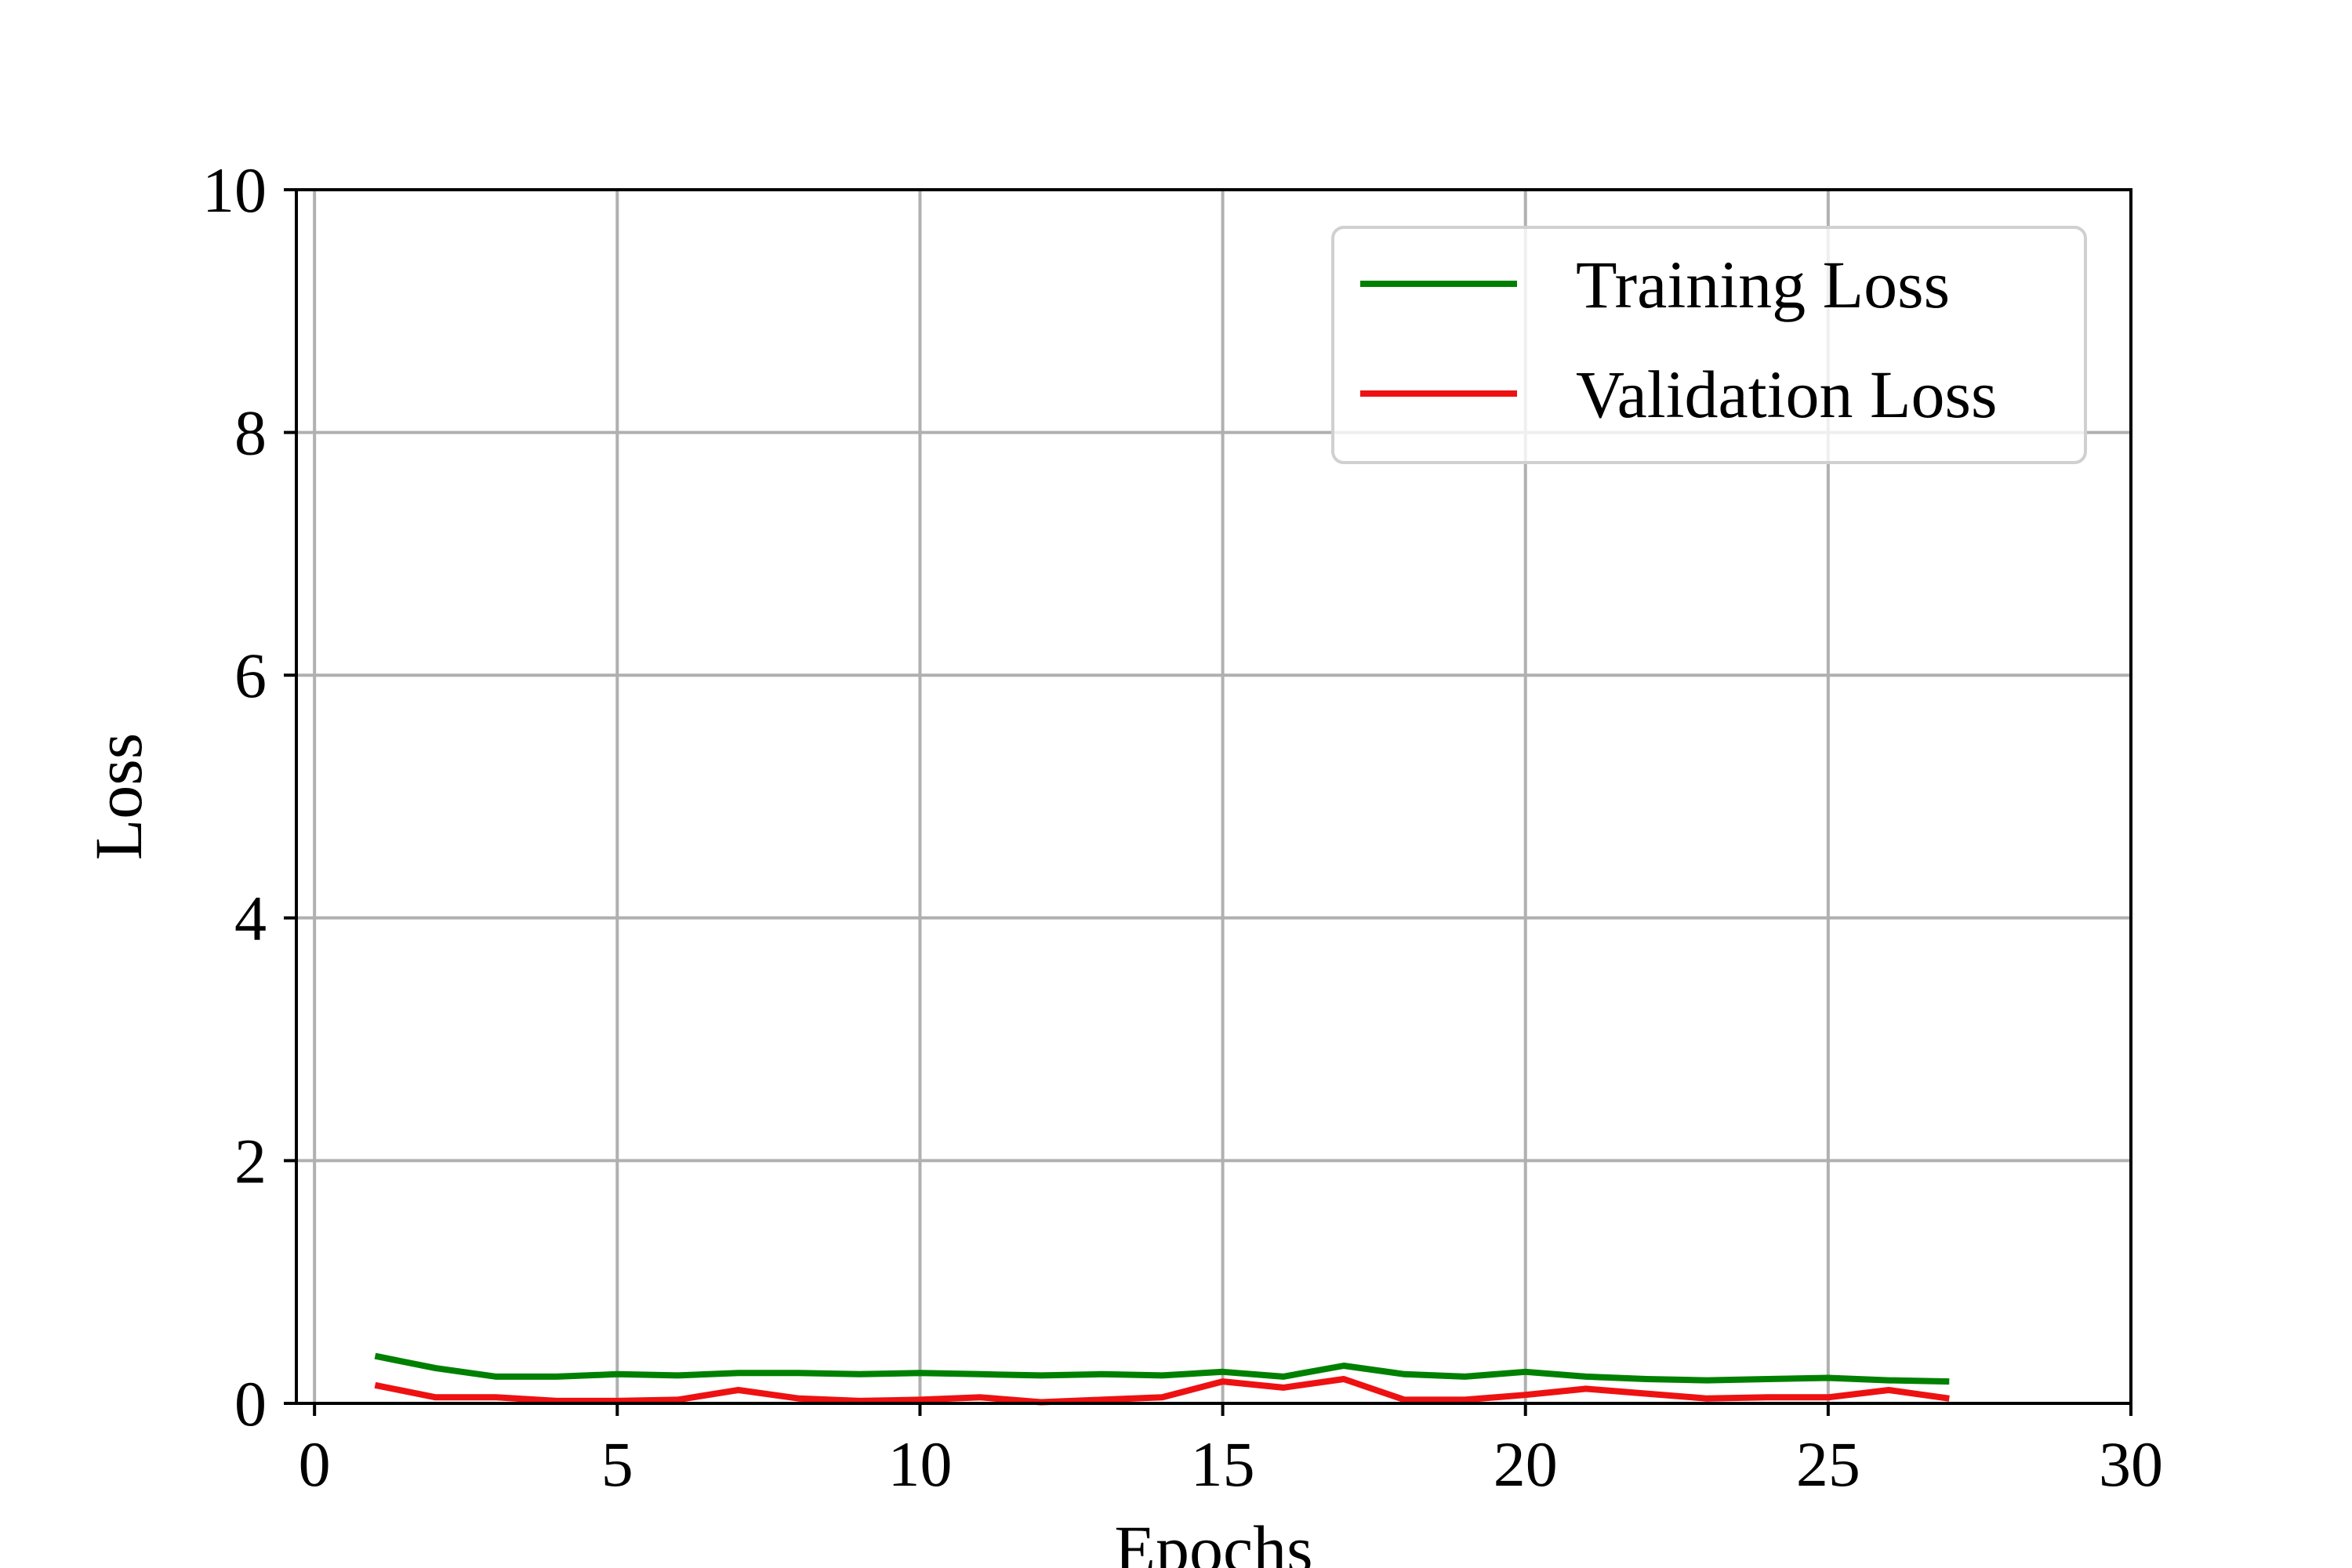  I want to click on series-lines, so click(1162, 1379).